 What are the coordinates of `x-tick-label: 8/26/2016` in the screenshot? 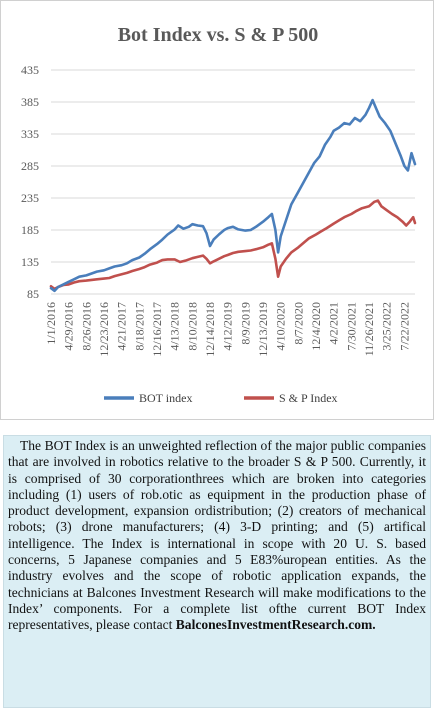 It's located at (86, 326).